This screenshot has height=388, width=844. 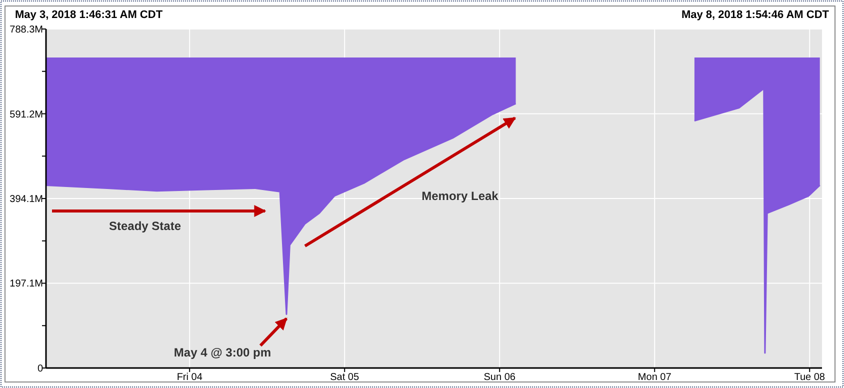 What do you see at coordinates (655, 377) in the screenshot?
I see `x-tick-label: Mon 07` at bounding box center [655, 377].